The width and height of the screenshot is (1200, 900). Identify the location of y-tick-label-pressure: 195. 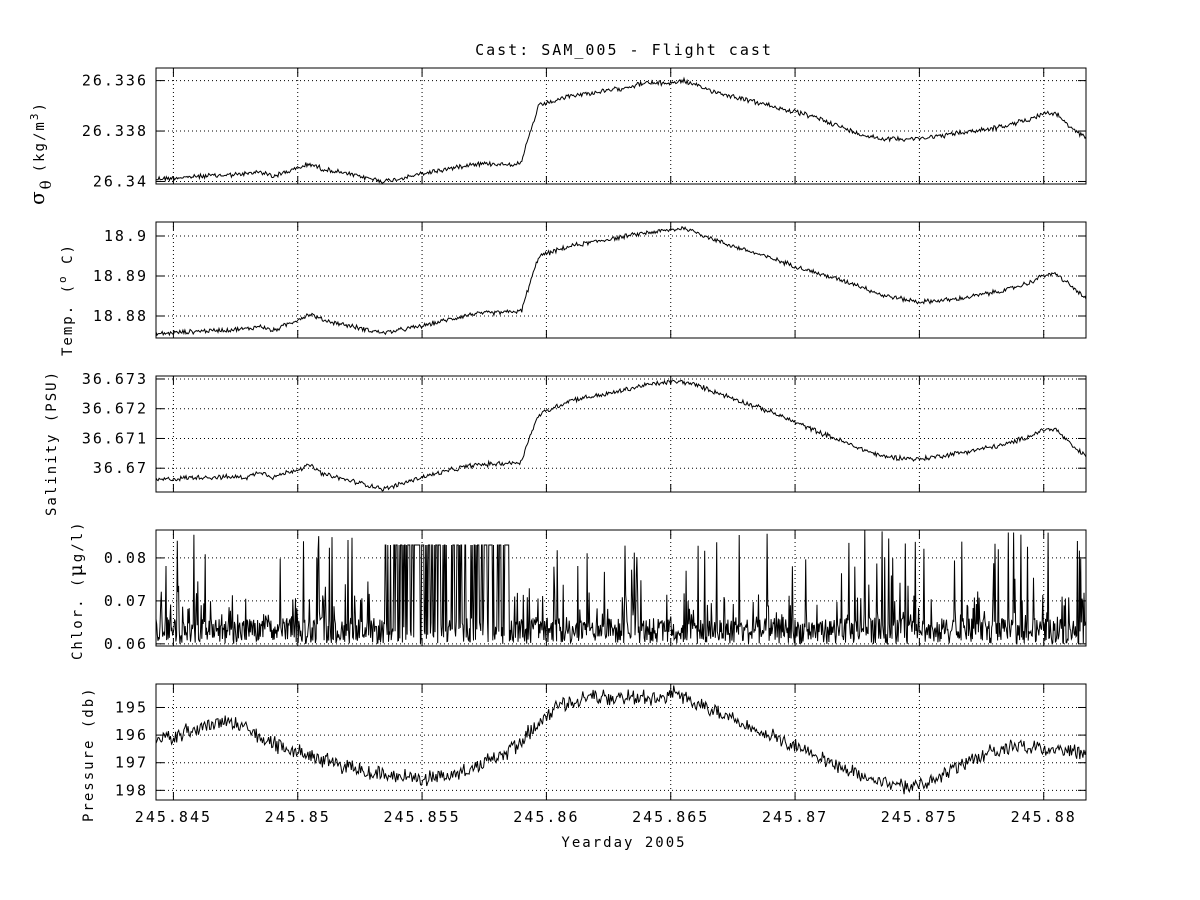
(131, 707).